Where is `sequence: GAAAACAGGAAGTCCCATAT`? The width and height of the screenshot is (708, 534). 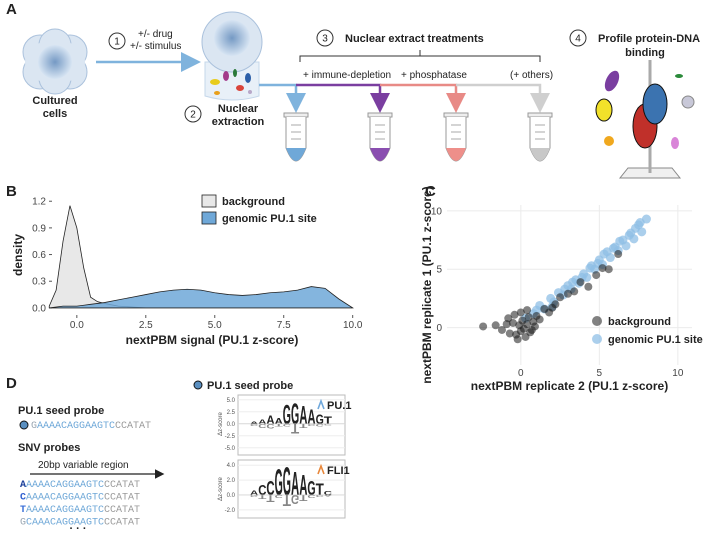 sequence: GAAAACAGGAAGTCCCATAT is located at coordinates (91, 426).